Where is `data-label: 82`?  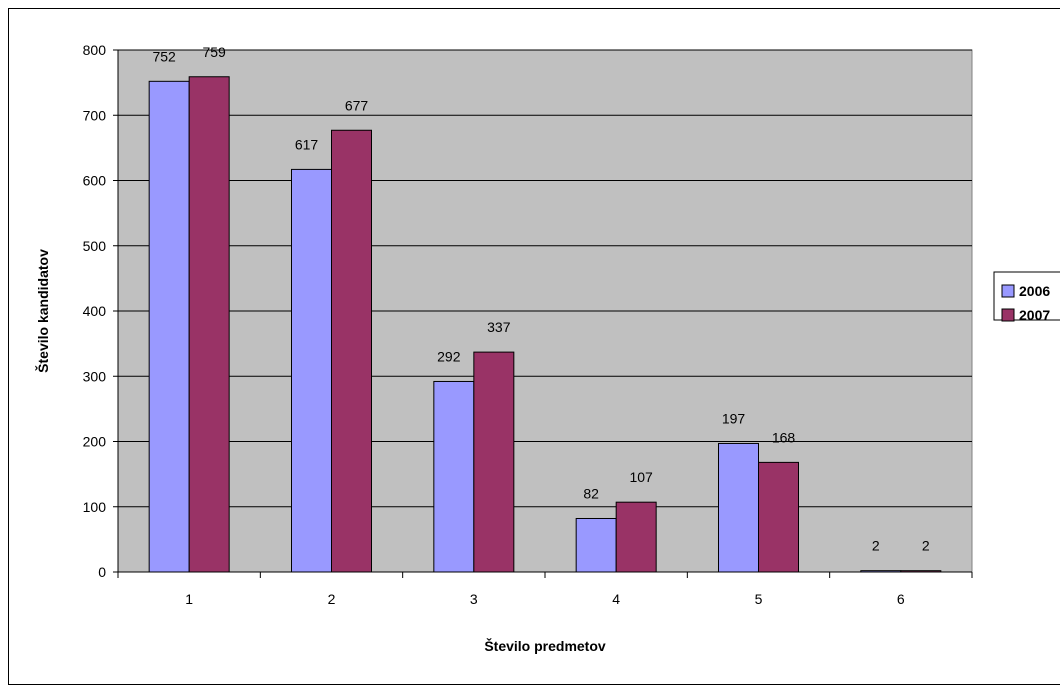 data-label: 82 is located at coordinates (591, 493).